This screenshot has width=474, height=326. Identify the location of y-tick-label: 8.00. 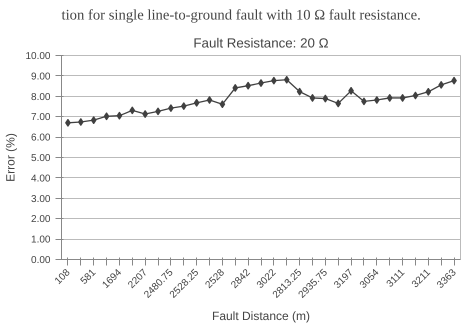
(41, 97).